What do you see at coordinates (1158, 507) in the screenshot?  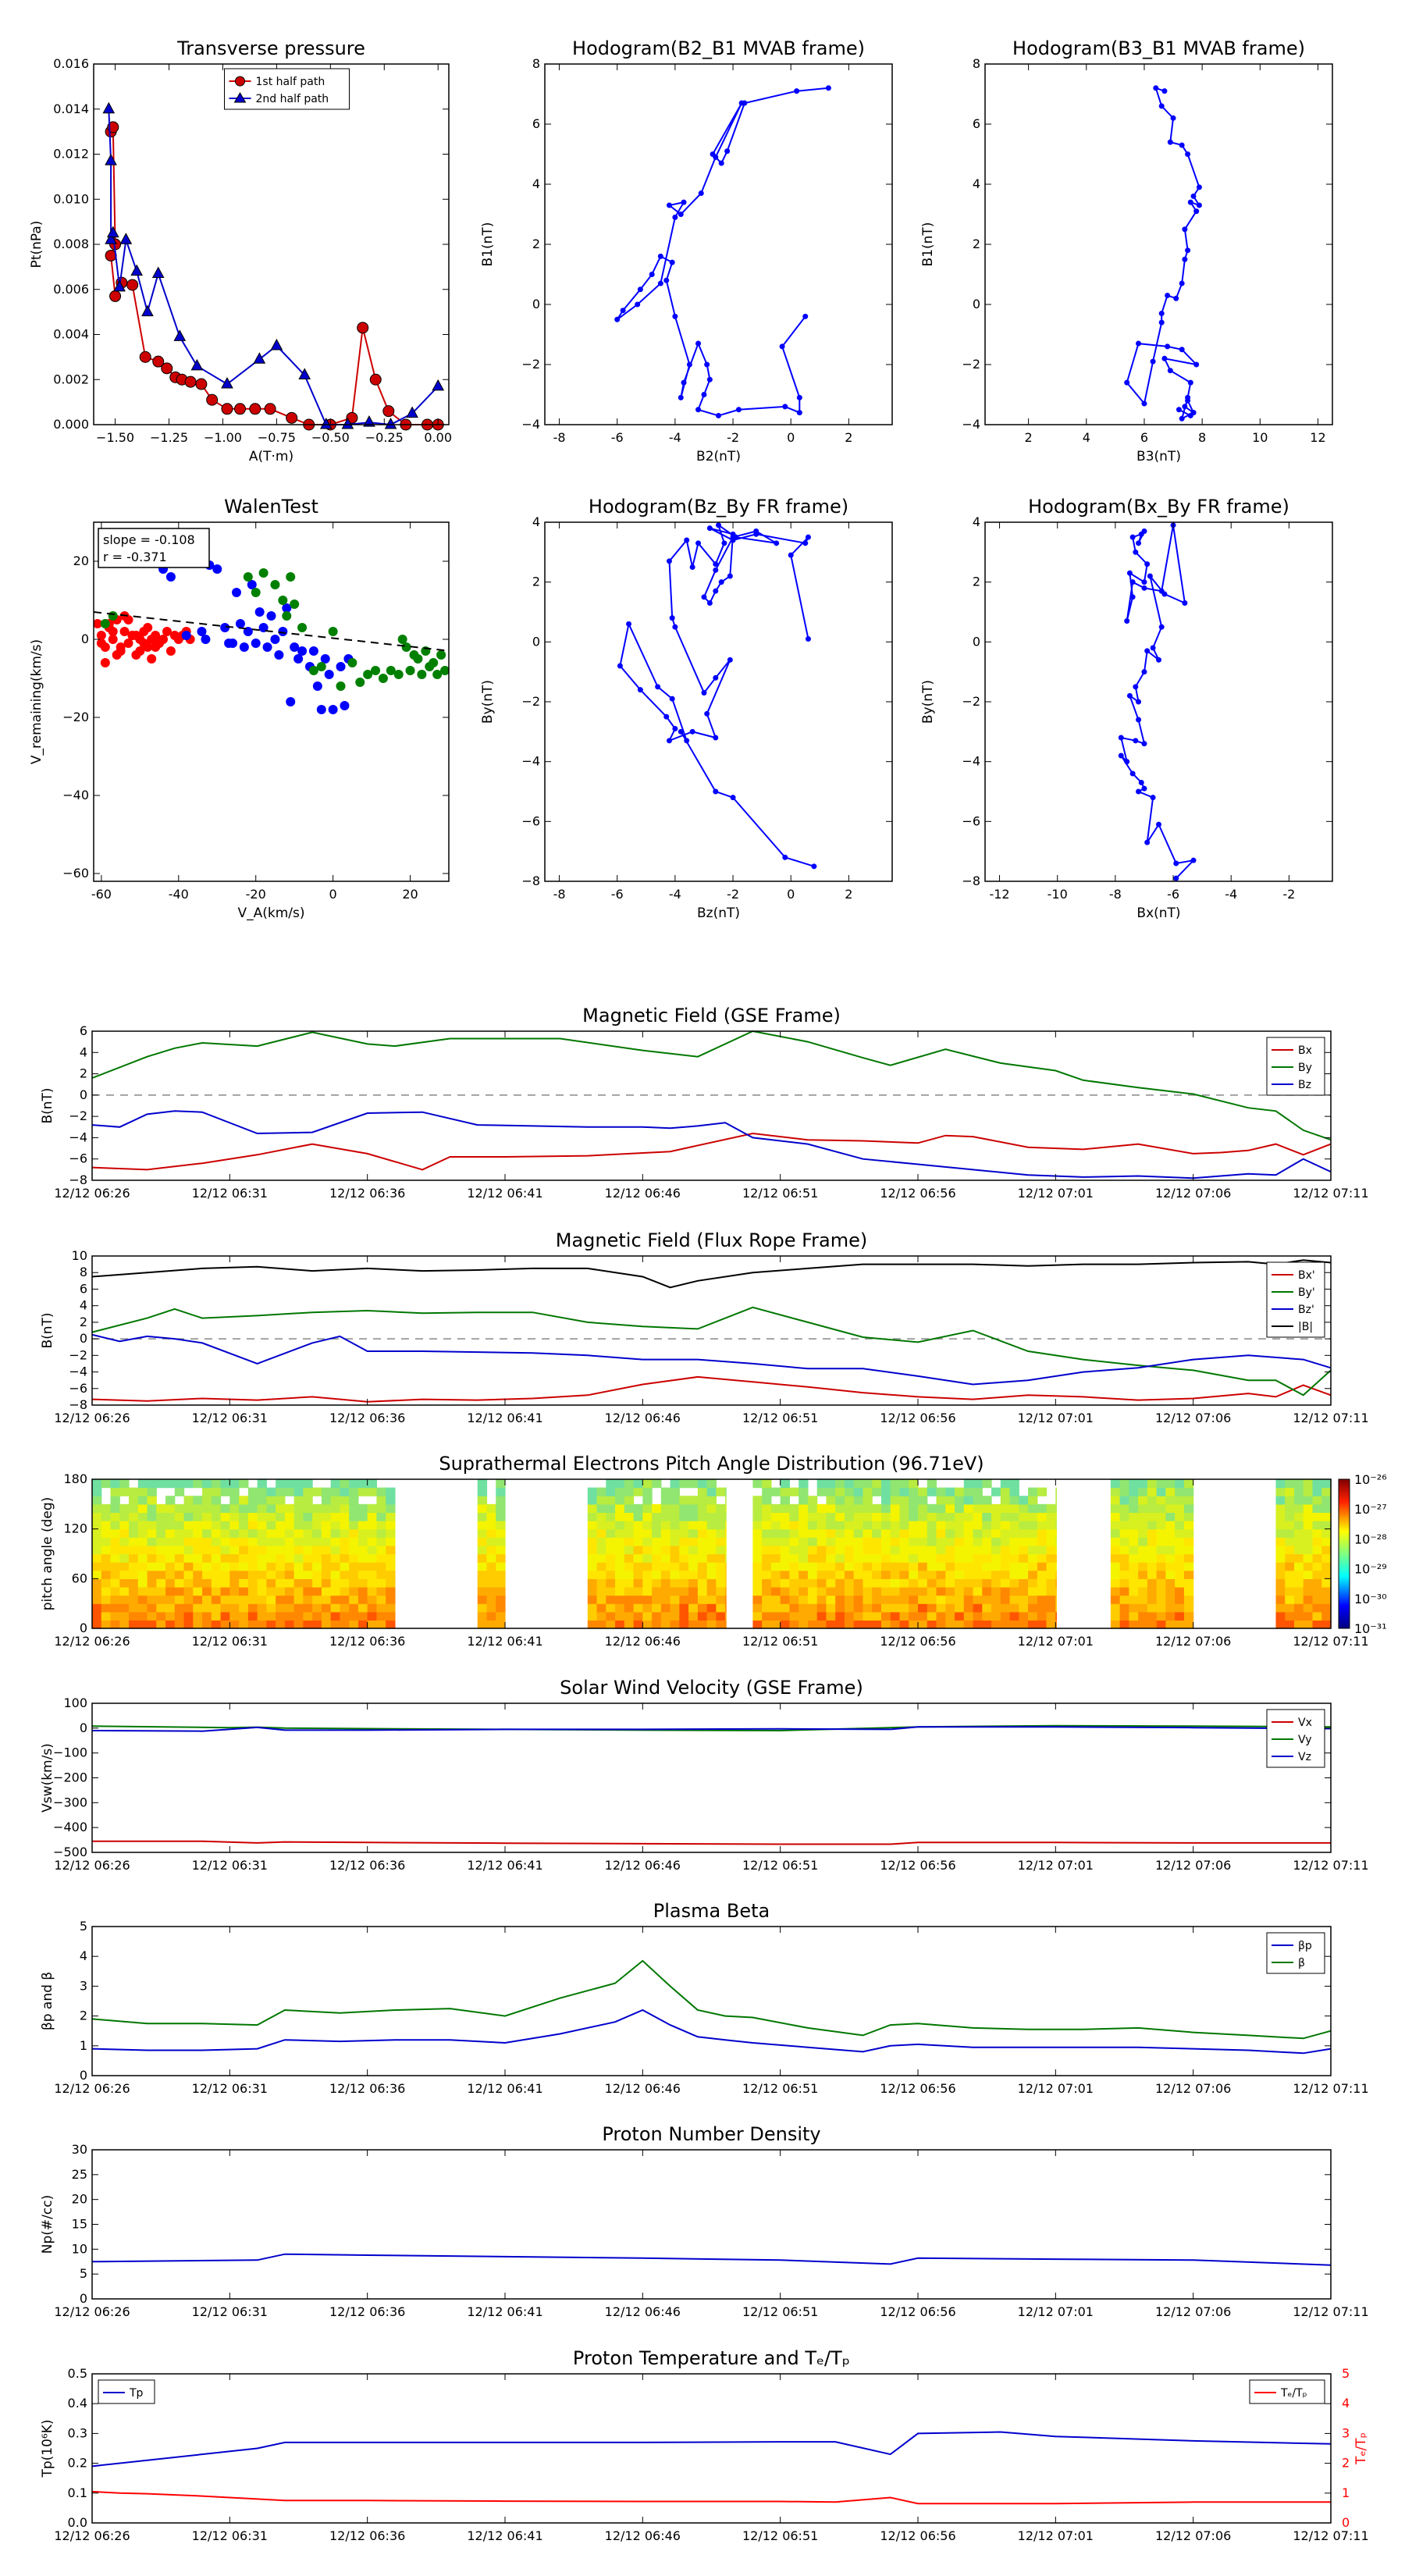 I see `chart-title: Hodogram(Bx_By FR frame)` at bounding box center [1158, 507].